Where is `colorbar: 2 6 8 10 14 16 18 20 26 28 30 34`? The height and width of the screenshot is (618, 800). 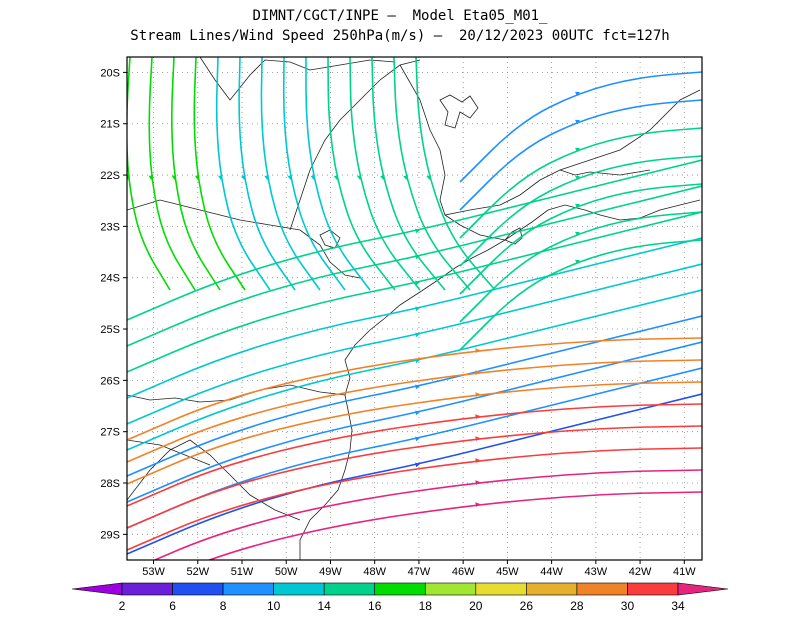 colorbar: 2 6 8 10 14 16 18 20 26 28 30 34 is located at coordinates (400, 597).